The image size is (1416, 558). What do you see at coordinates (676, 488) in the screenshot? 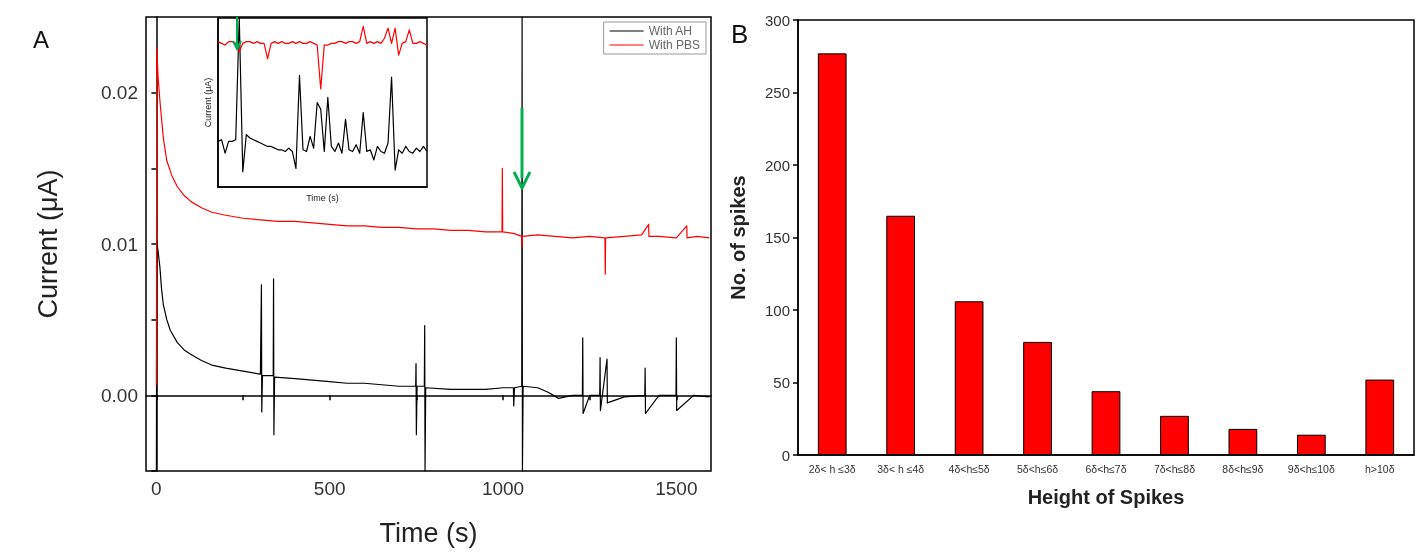
I see `x-tick-label: 1500` at bounding box center [676, 488].